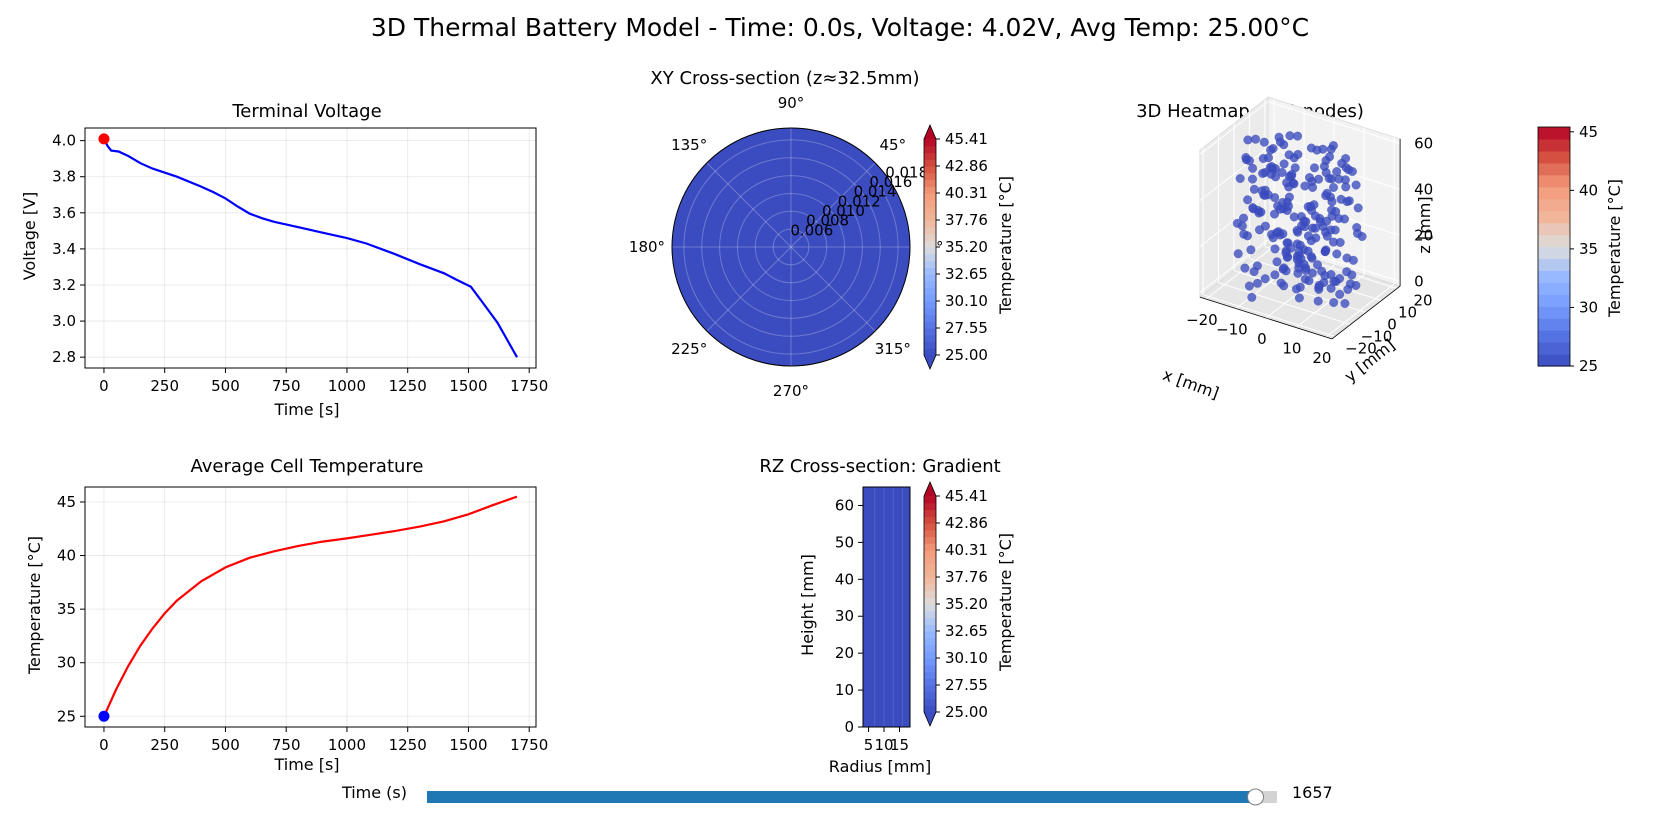 The height and width of the screenshot is (840, 1680). I want to click on y-tick-label: 0, so click(1392, 325).